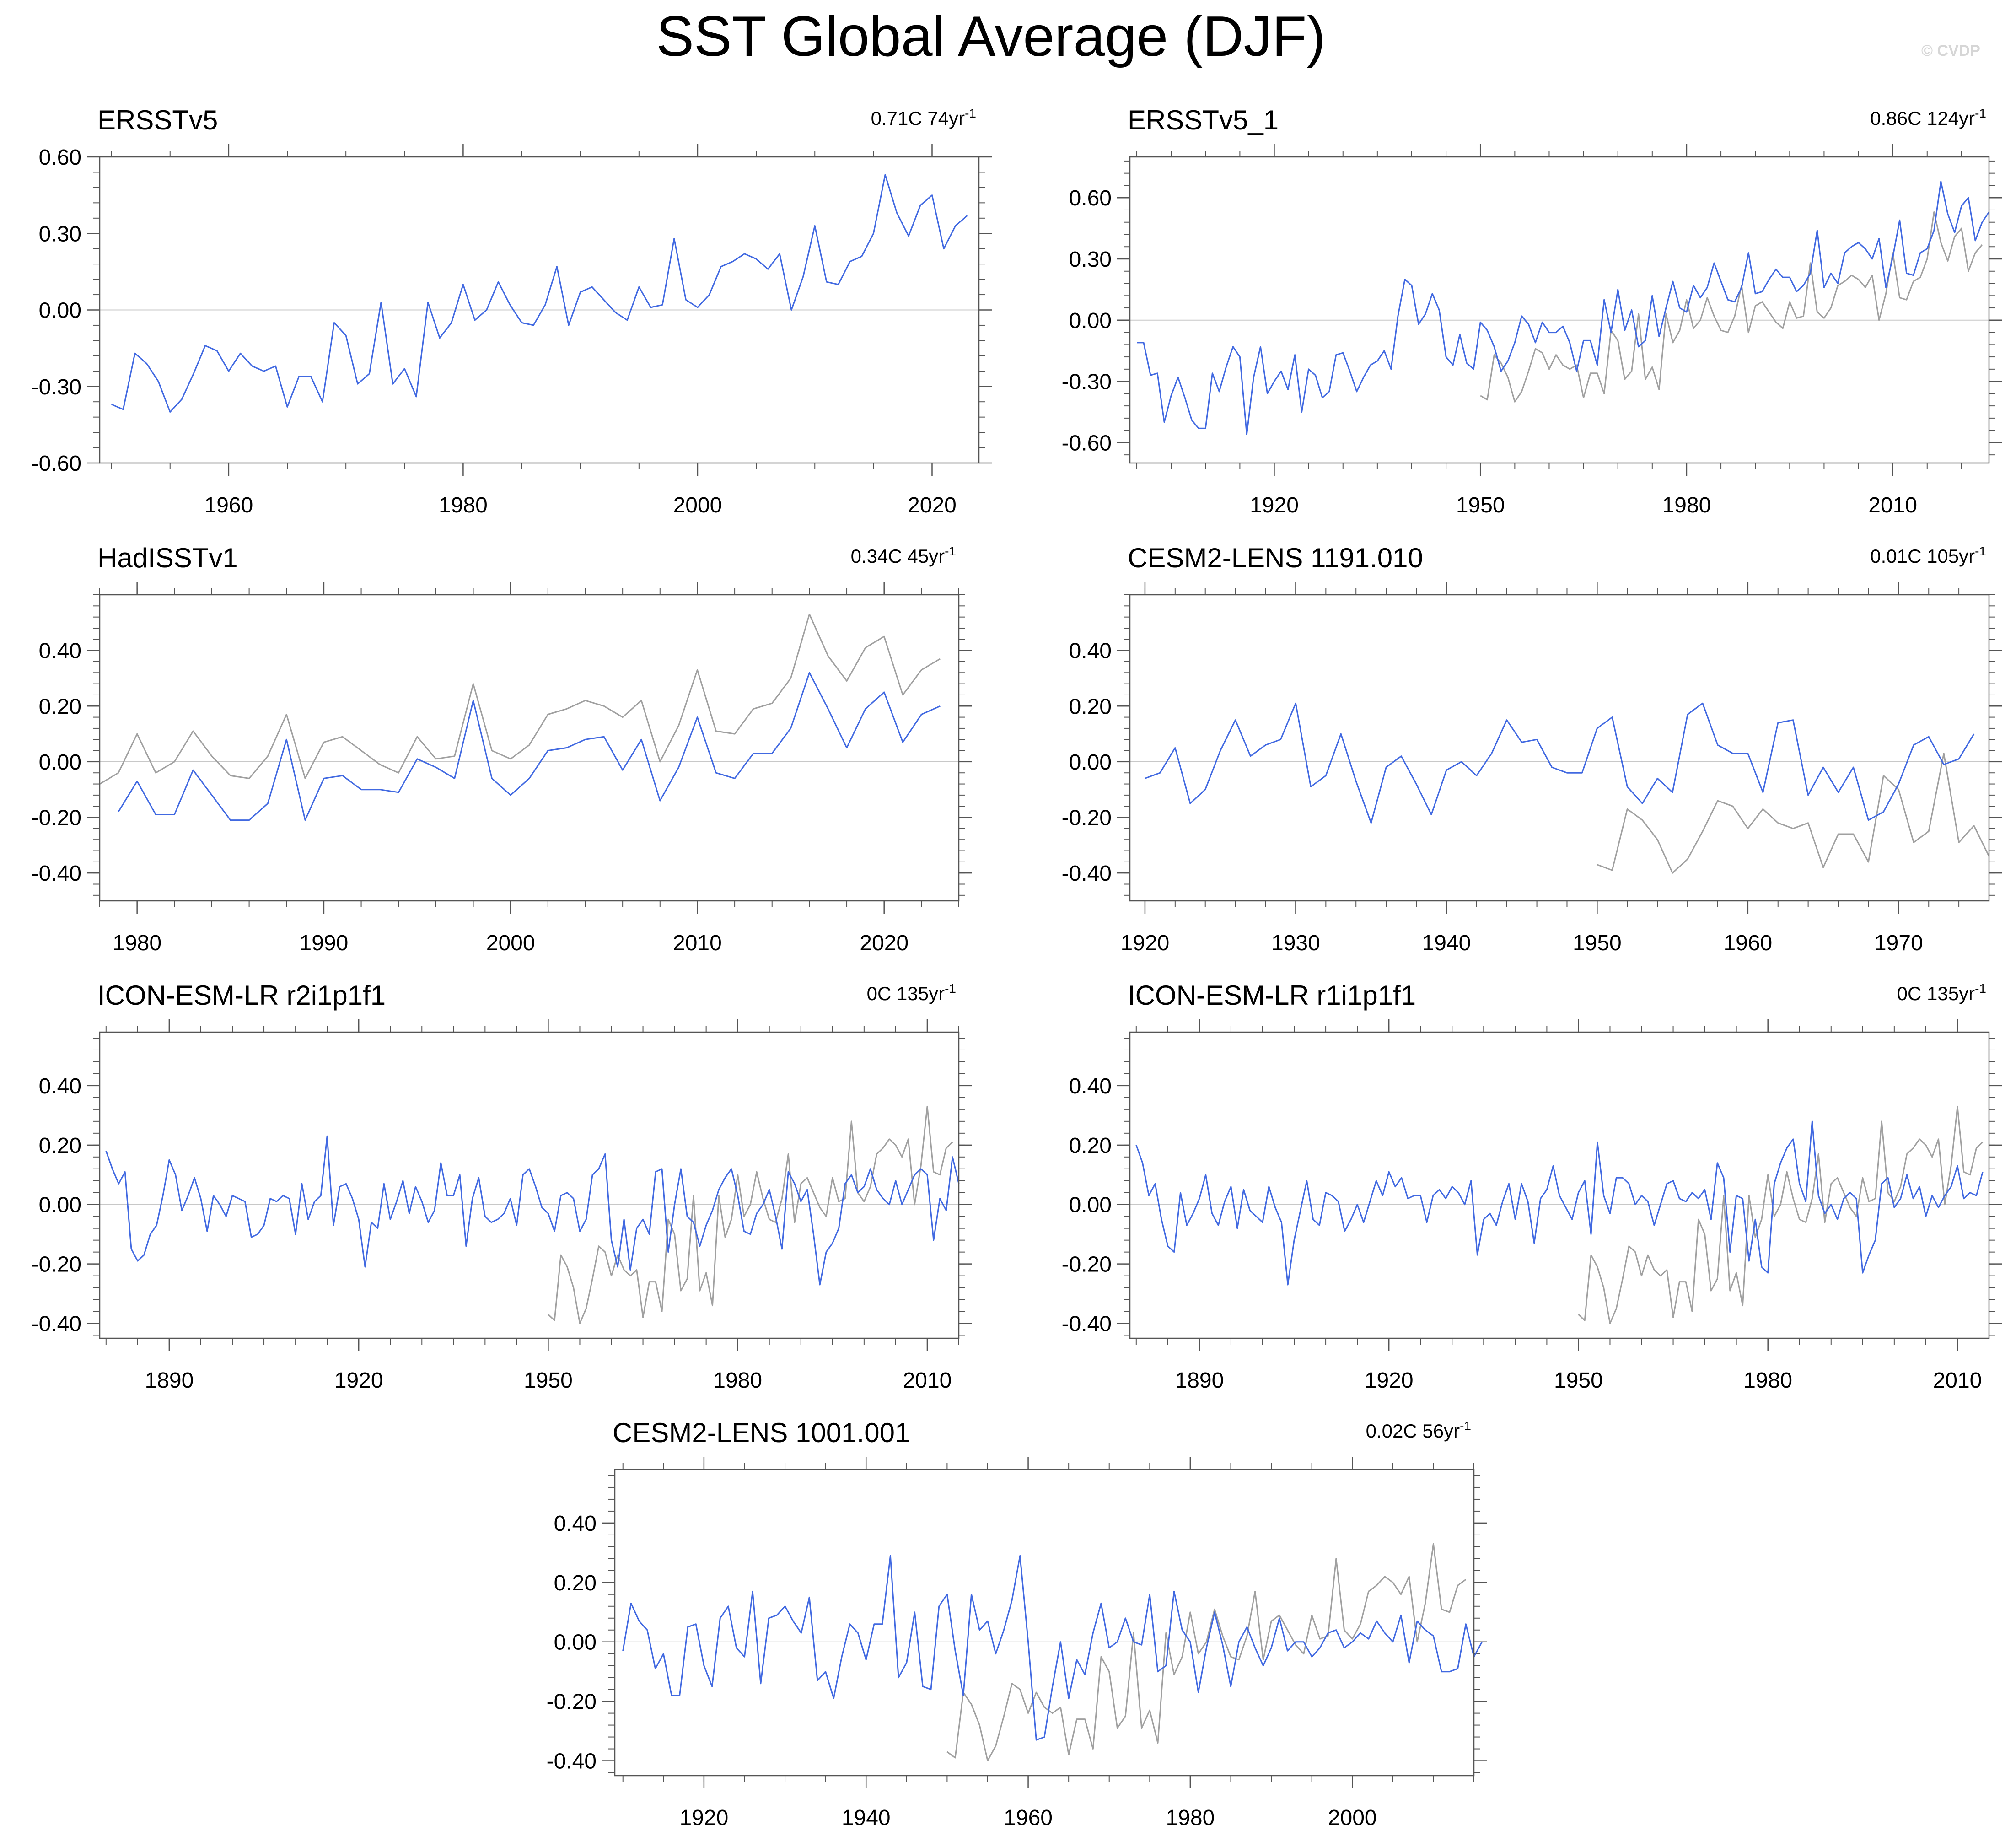 The image size is (2016, 1847). I want to click on trend-label: 0.34C 45yr-1, so click(903, 555).